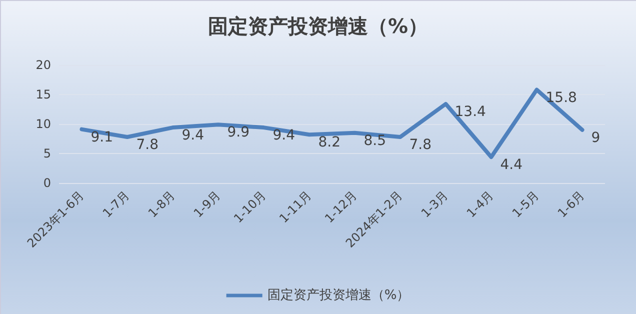 The image size is (636, 314). I want to click on x-tick-label: 1-6月, so click(571, 204).